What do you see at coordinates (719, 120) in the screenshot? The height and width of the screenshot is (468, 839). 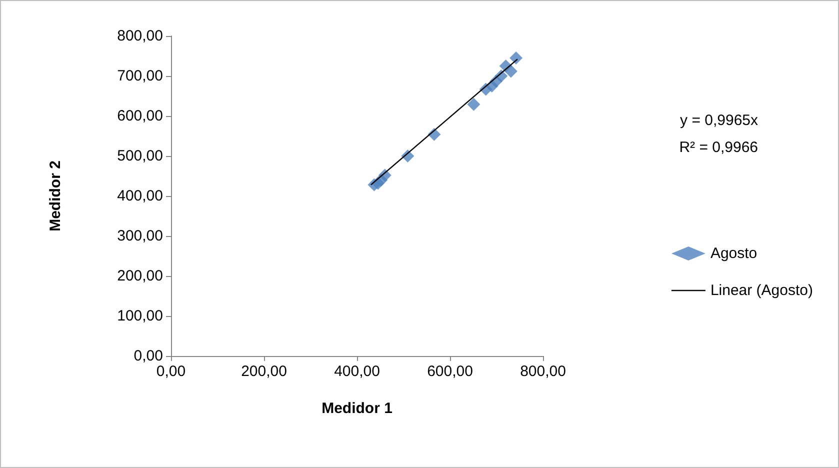 I see `text: y = 0,9965x` at bounding box center [719, 120].